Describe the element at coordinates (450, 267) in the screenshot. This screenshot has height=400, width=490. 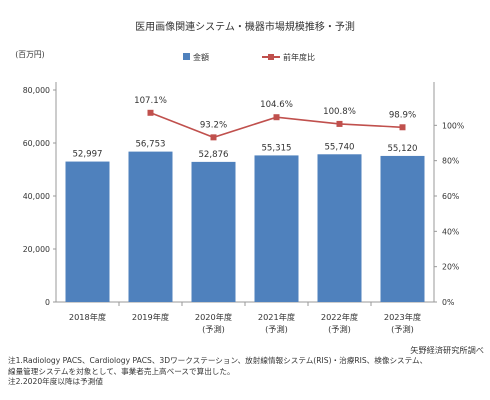
I see `y-right-tick-label: 20%` at that location.